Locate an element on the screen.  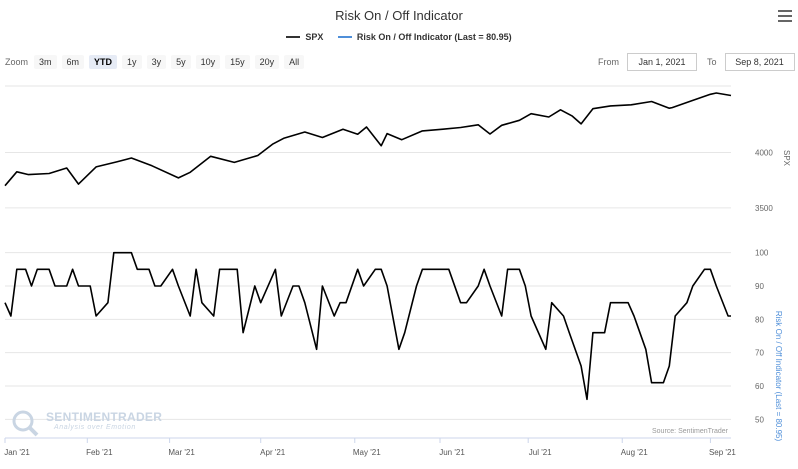
x-tick-label: Sep '21 is located at coordinates (722, 452).